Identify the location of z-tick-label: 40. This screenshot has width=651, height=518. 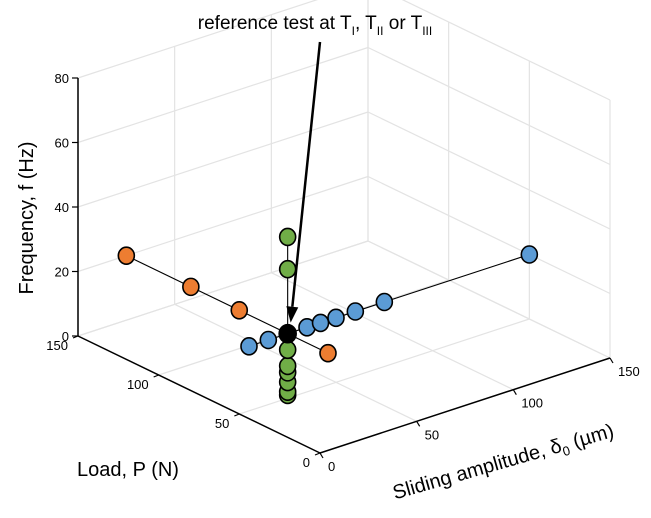
(62, 207).